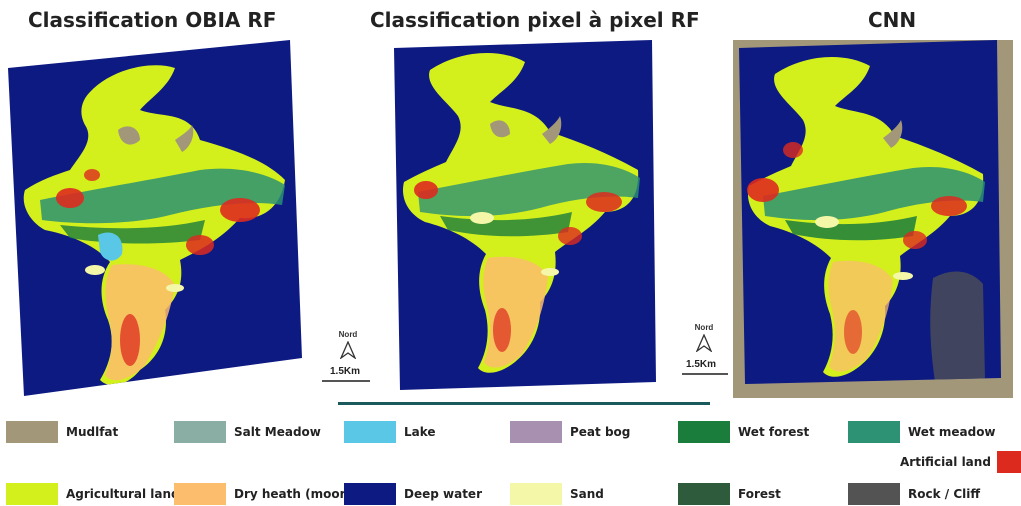 The image size is (1021, 506). I want to click on legend-item-dry-heath: Dry heath (moor), so click(262, 494).